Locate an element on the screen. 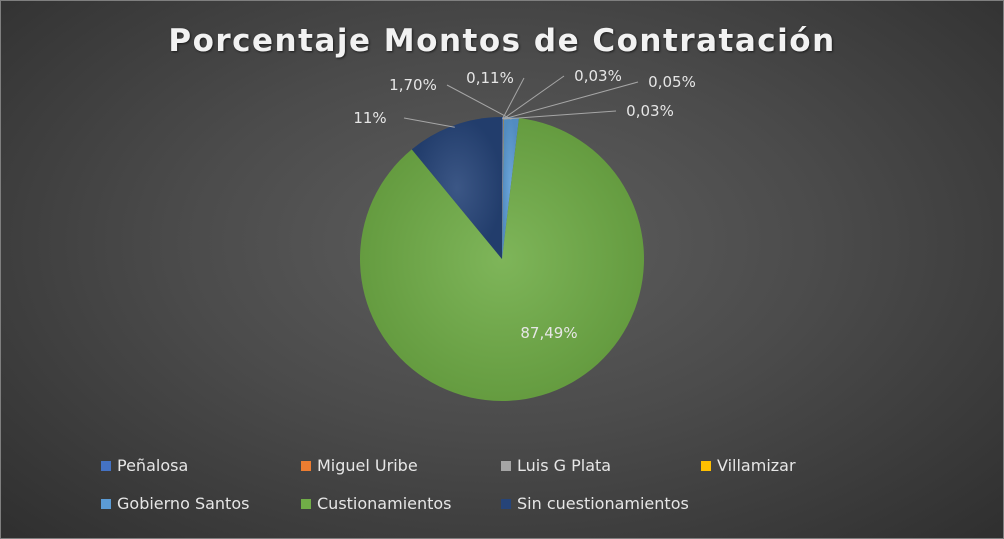  legend-label: Sin cuestionamientos is located at coordinates (603, 503).